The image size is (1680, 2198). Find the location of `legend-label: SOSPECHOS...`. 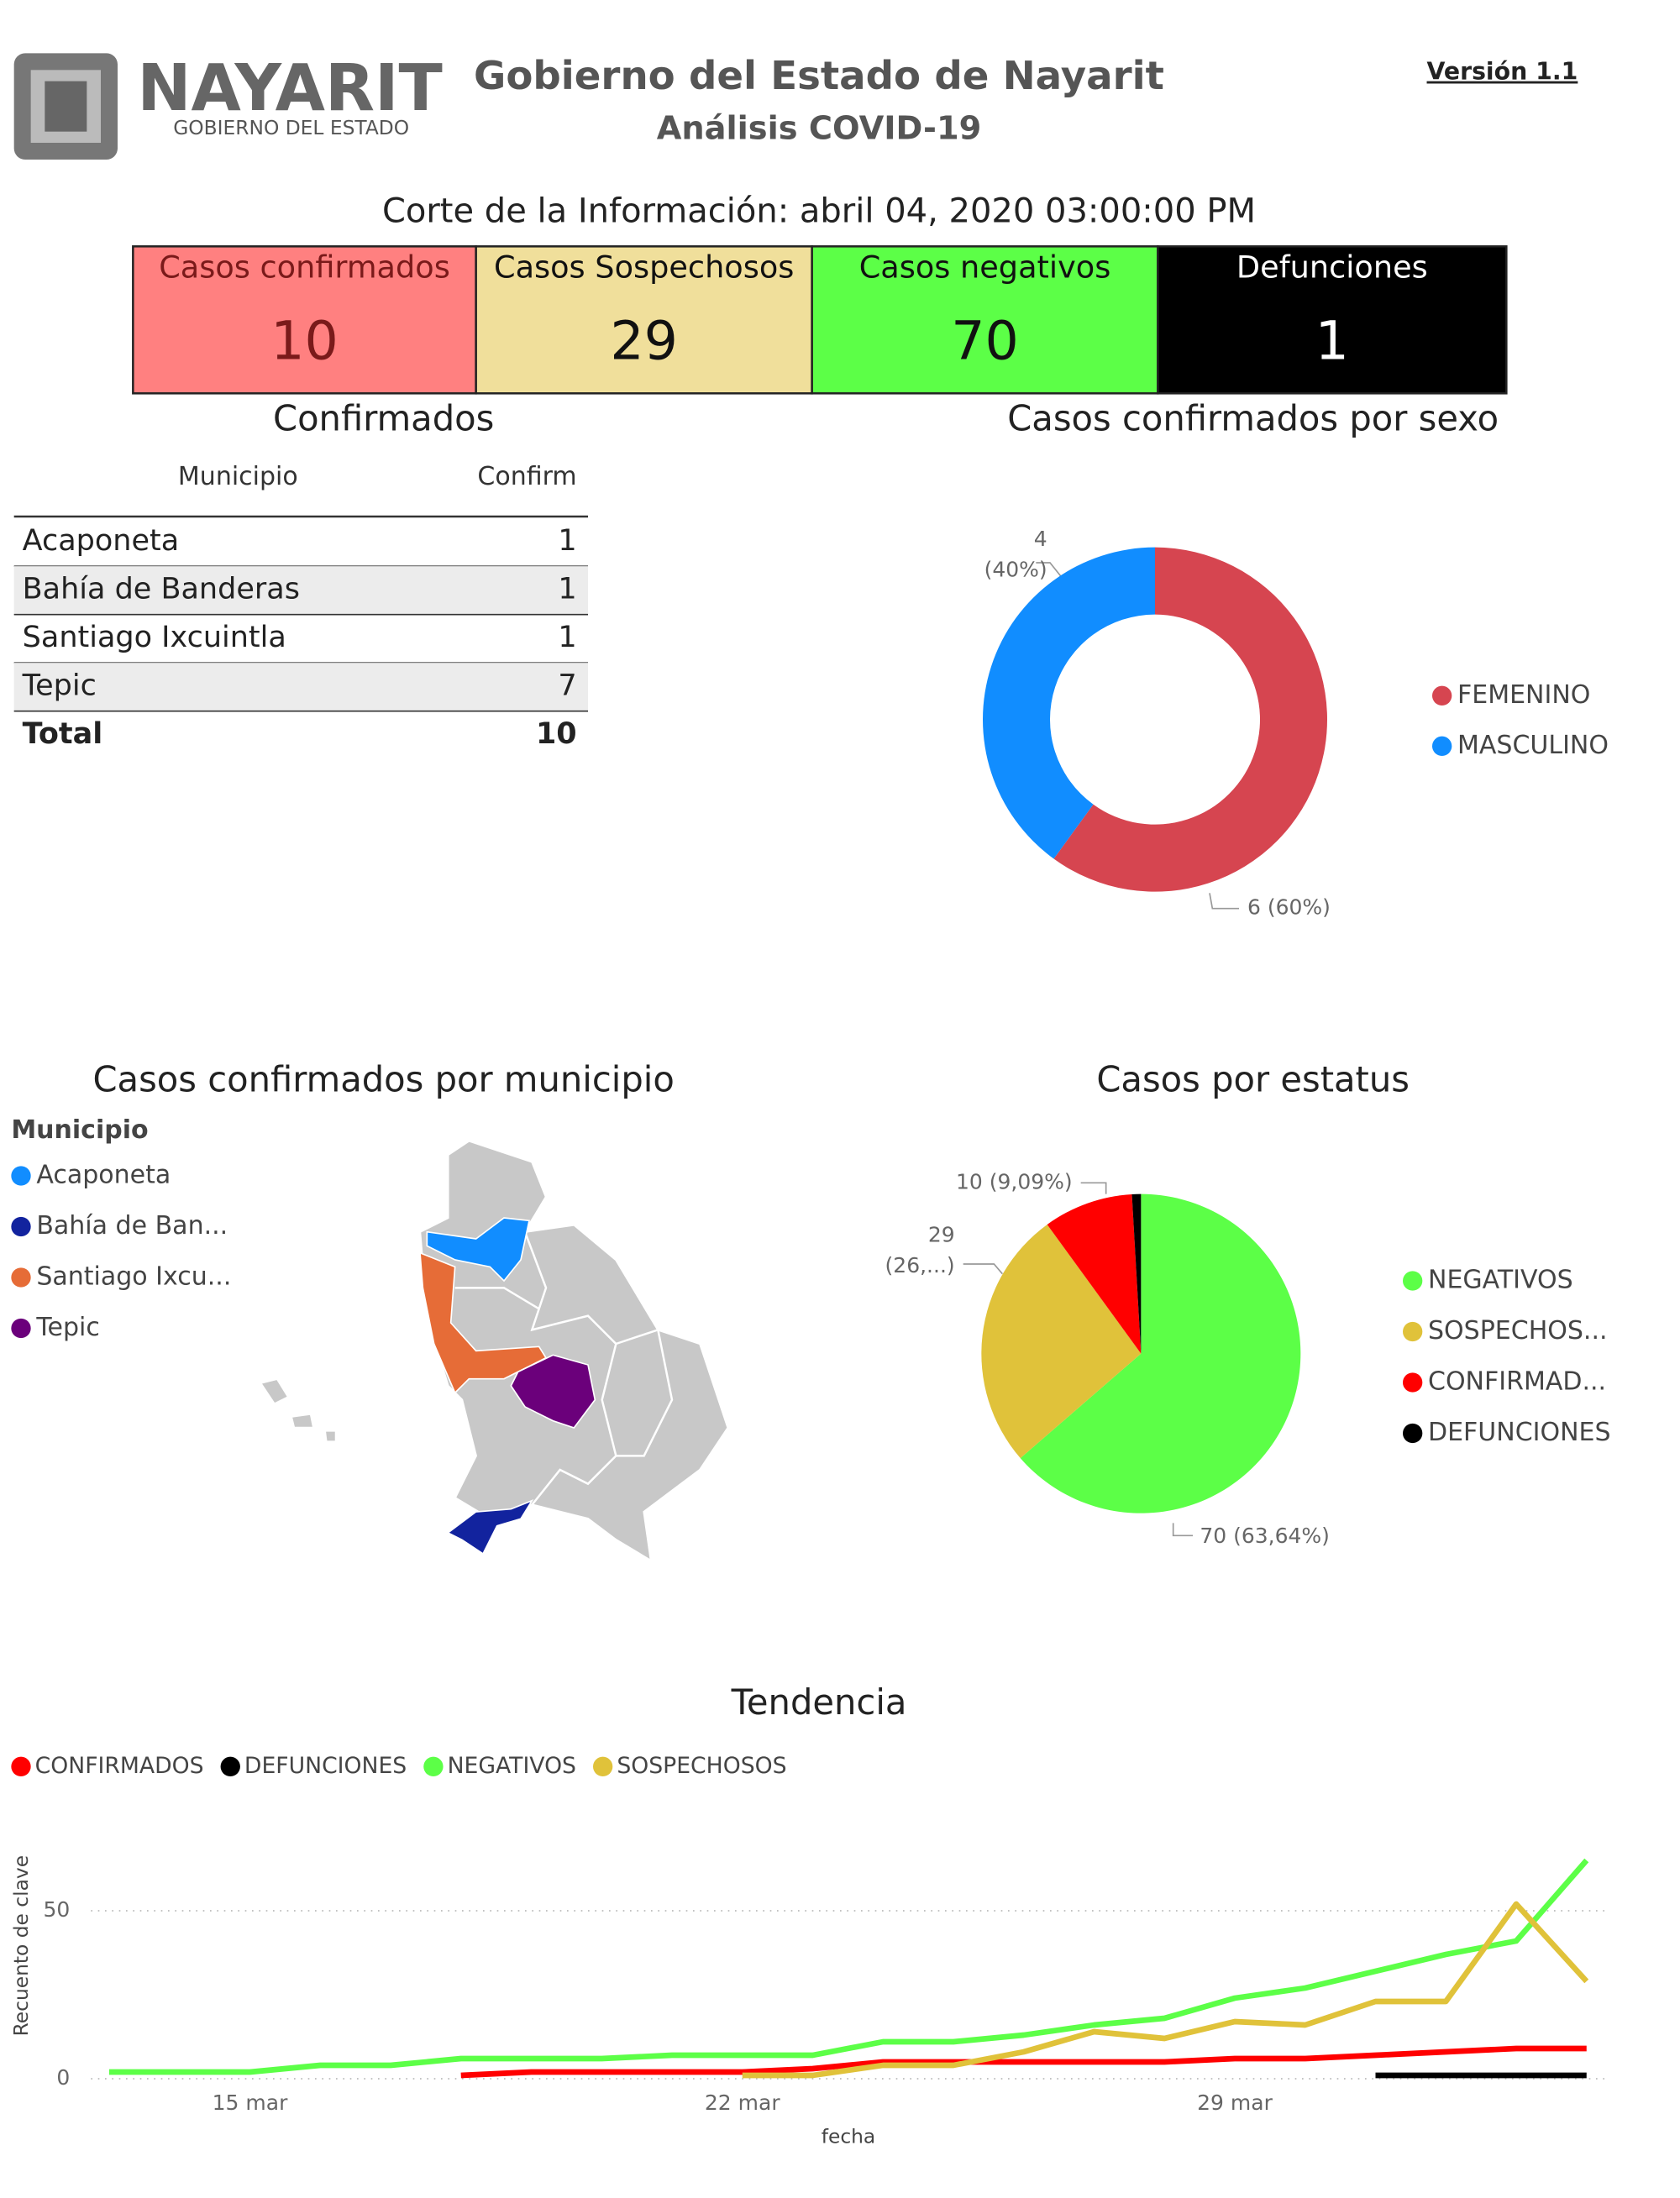

legend-label: SOSPECHOS... is located at coordinates (1518, 1331).